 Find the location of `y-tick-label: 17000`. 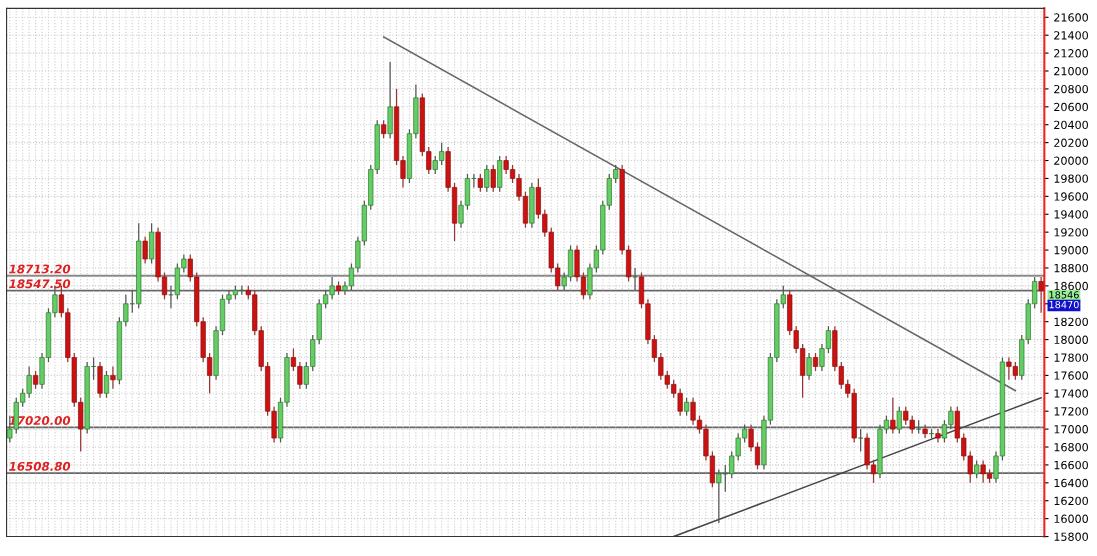

y-tick-label: 17000 is located at coordinates (1071, 429).